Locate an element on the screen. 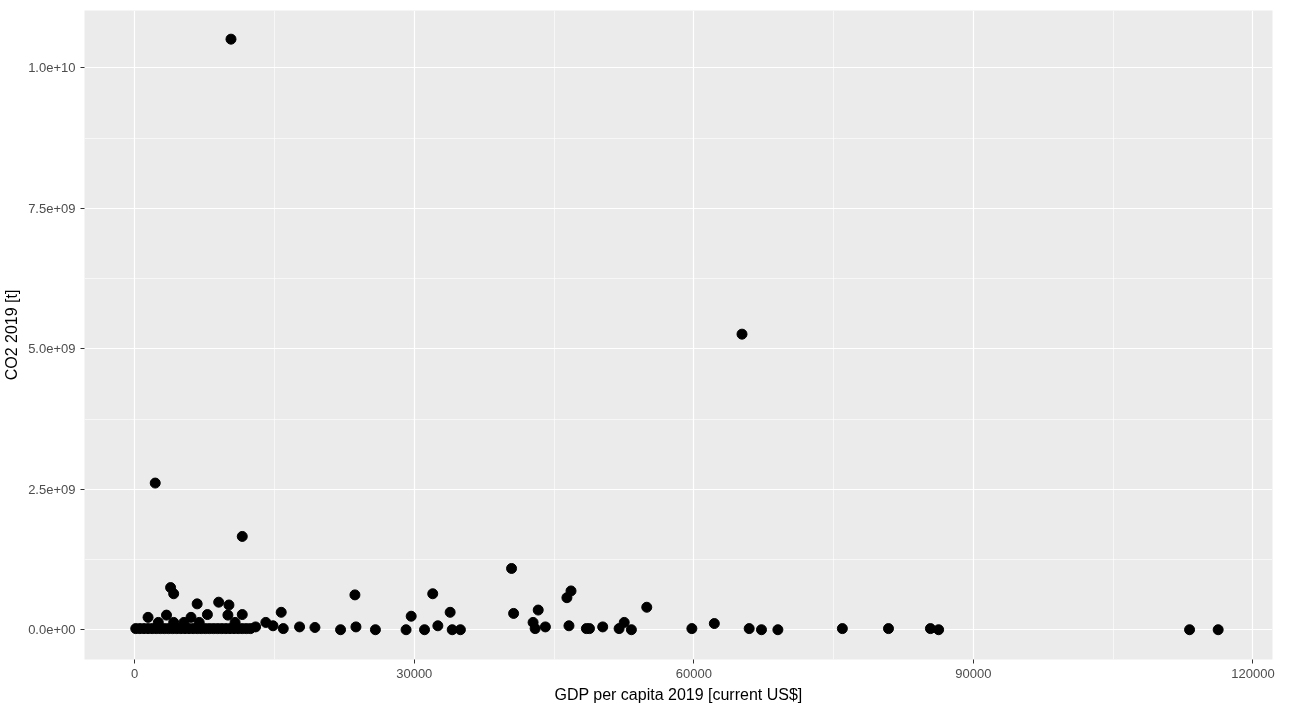  x-axis-title: GDP per capita 2019 [current US$] is located at coordinates (678, 694).